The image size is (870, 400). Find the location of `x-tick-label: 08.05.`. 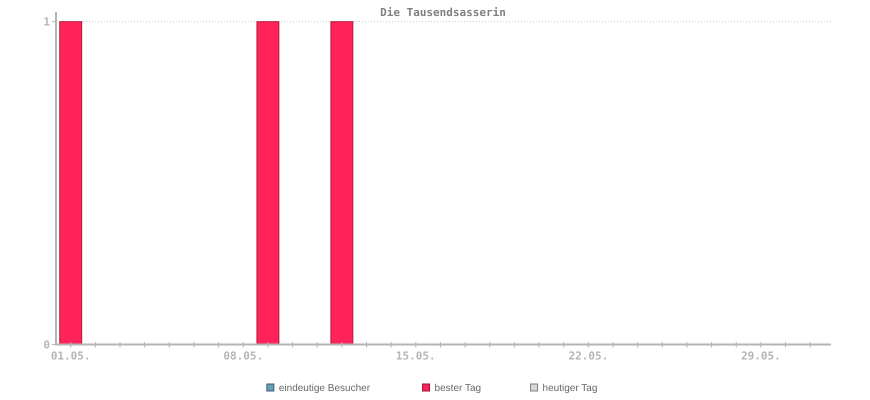

x-tick-label: 08.05. is located at coordinates (243, 356).